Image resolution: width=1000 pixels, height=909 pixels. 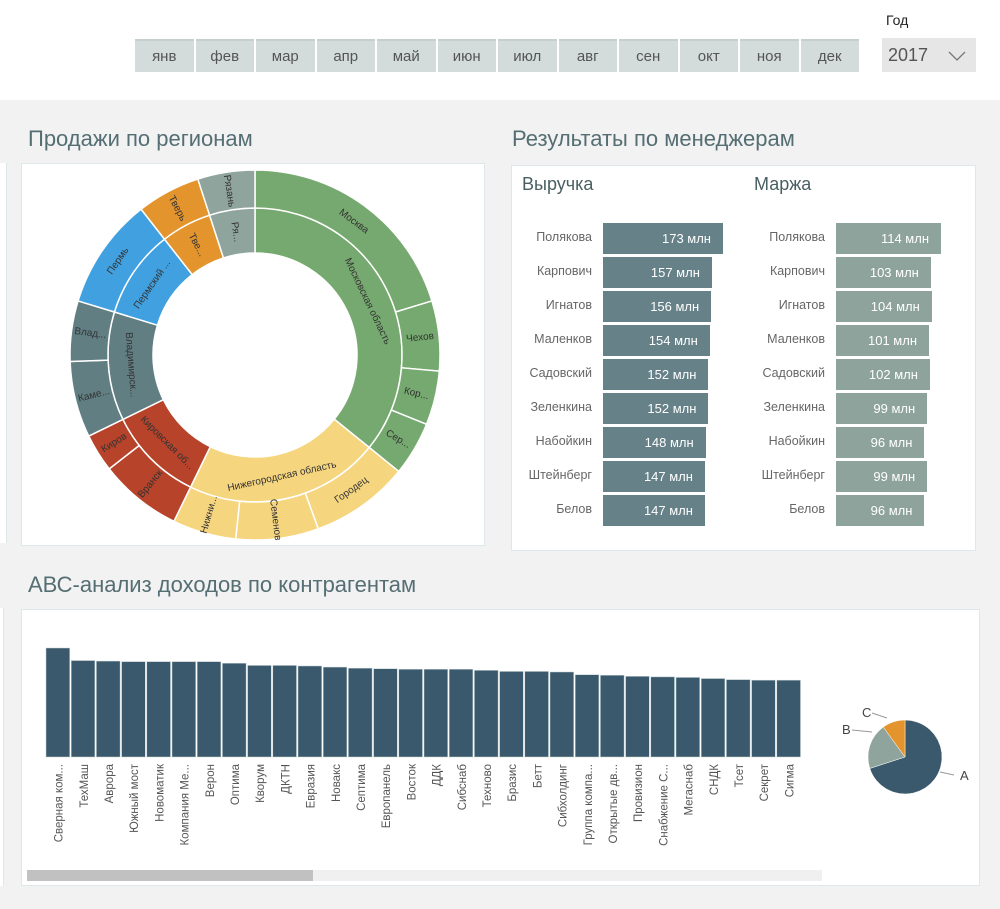 I want to click on margin-bar: 101 млн, so click(x=883, y=340).